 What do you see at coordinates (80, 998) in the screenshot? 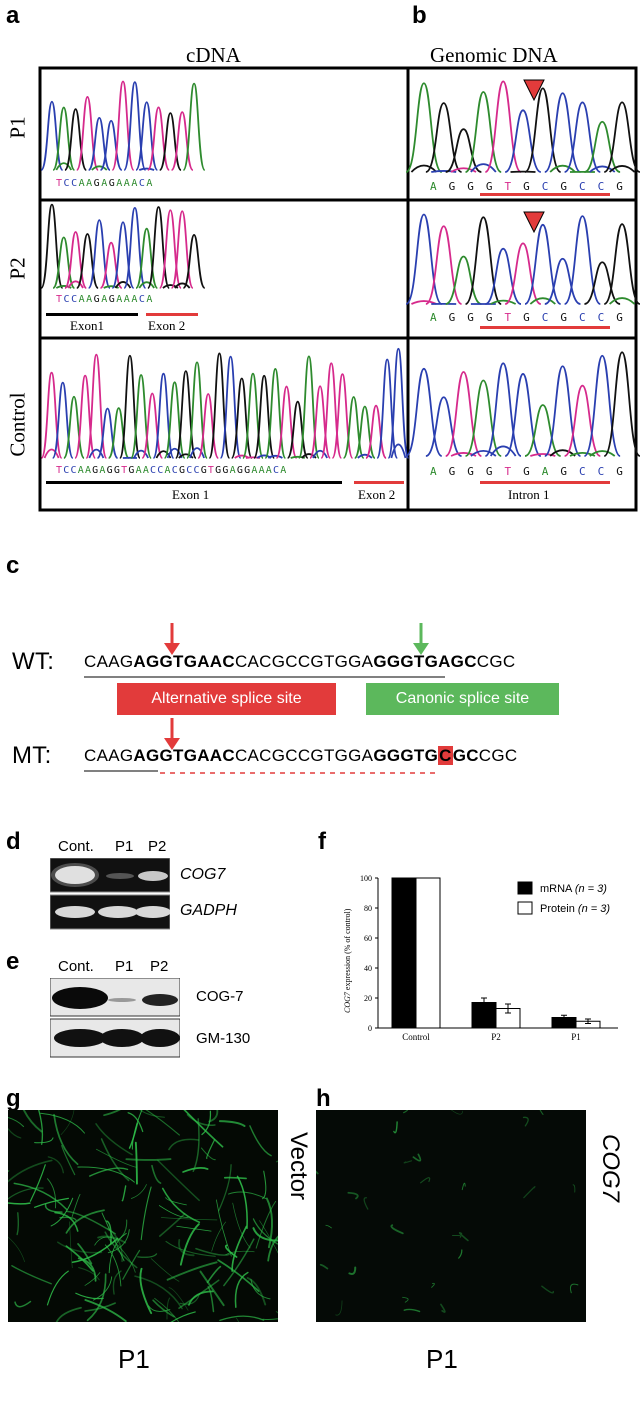
I see `band-cog-7-cont` at bounding box center [80, 998].